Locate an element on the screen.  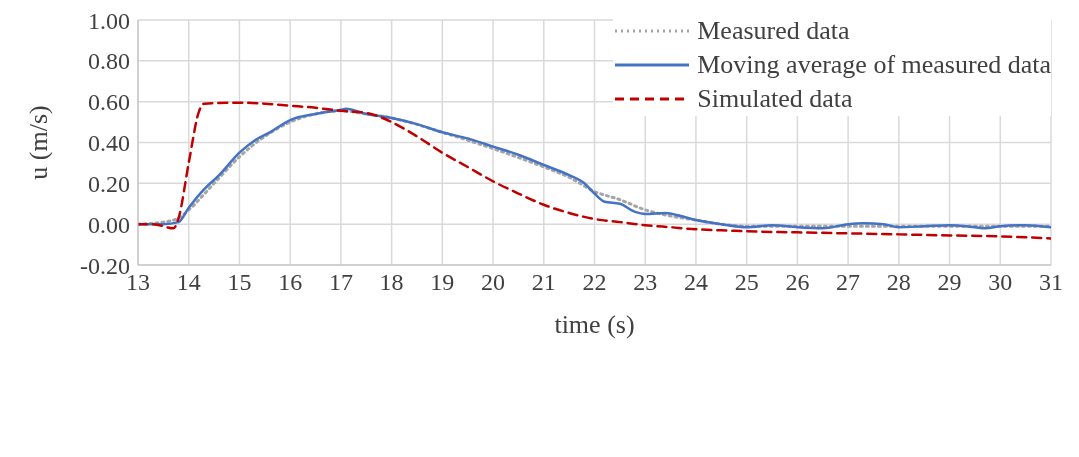
y-tick-label: 1.00 is located at coordinates (109, 20).